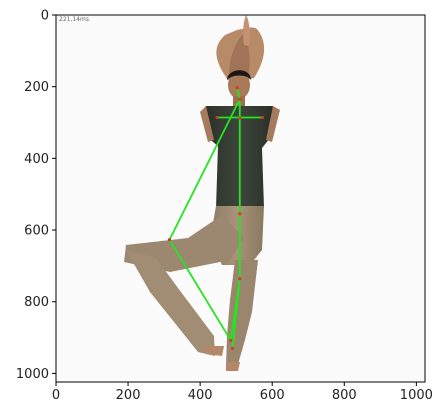  I want to click on x-tick-label: 1000, so click(416, 395).